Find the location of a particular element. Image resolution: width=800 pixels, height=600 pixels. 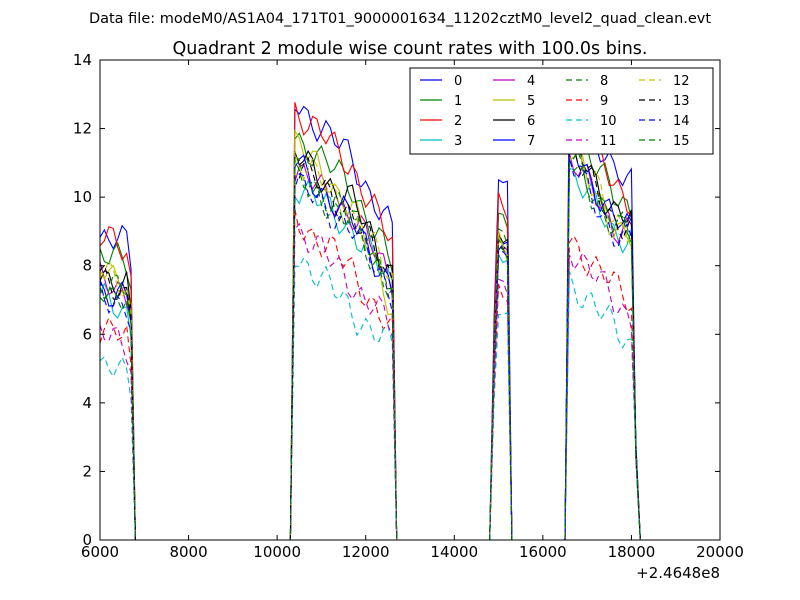

legend-label-11: 11 is located at coordinates (608, 141).